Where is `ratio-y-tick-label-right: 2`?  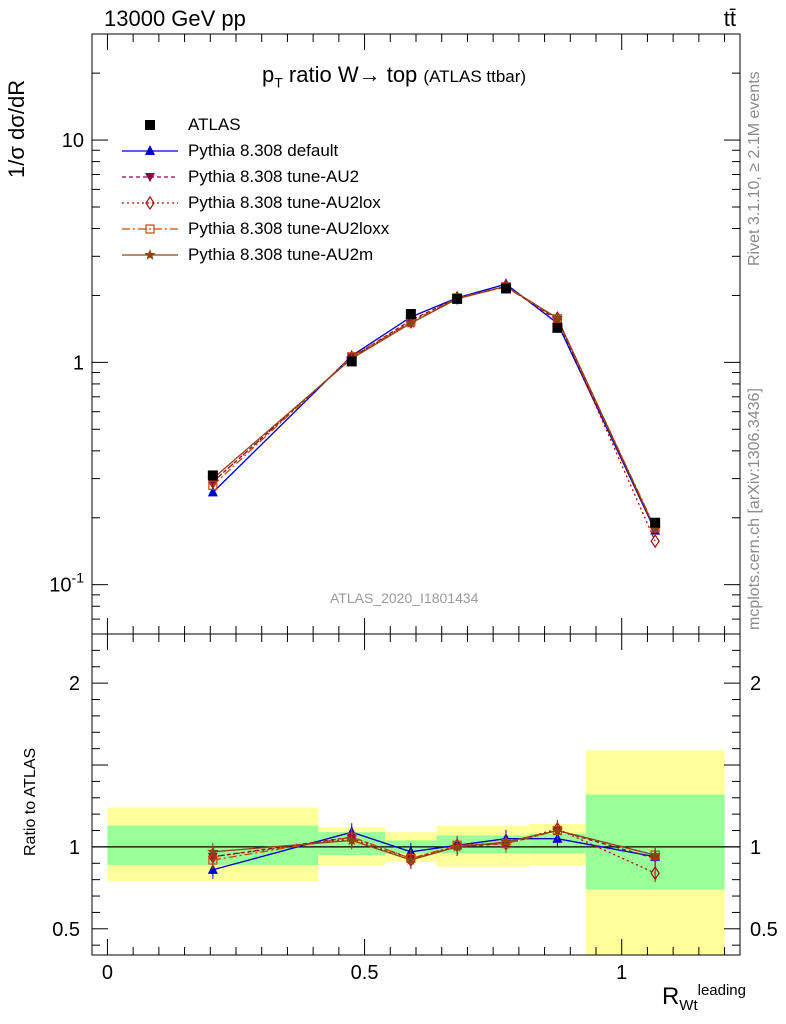 ratio-y-tick-label-right: 2 is located at coordinates (755, 684).